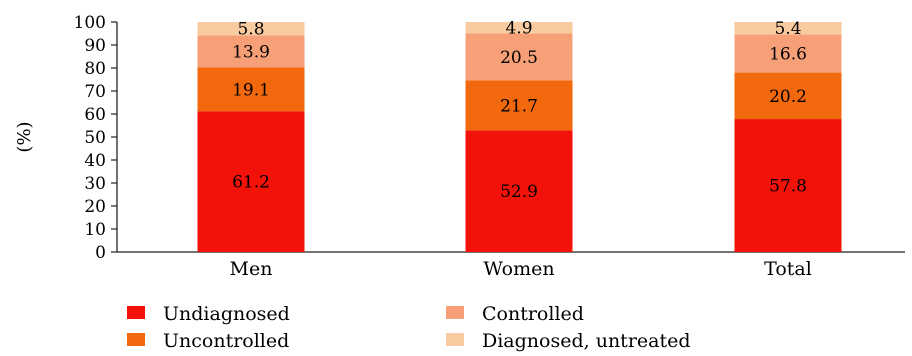 This screenshot has height=356, width=912. I want to click on y-tick-label: 80, so click(95, 69).